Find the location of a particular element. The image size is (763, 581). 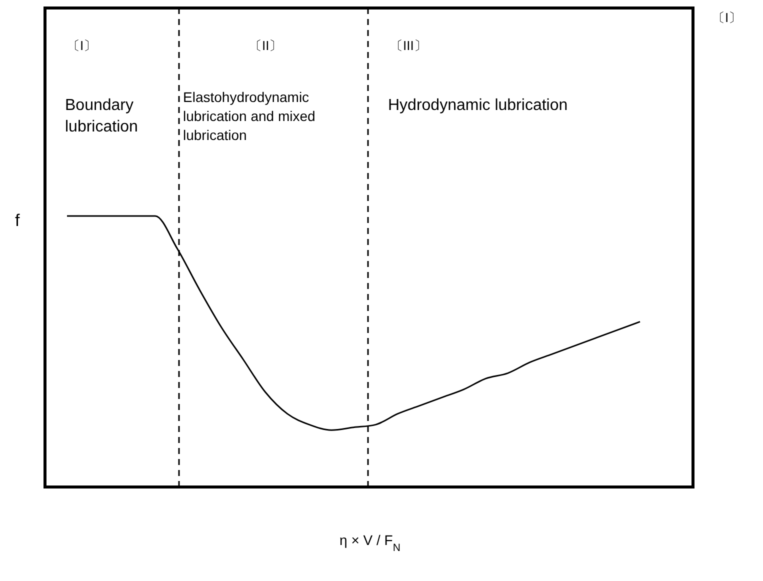

y-axis-title: f is located at coordinates (17, 220).